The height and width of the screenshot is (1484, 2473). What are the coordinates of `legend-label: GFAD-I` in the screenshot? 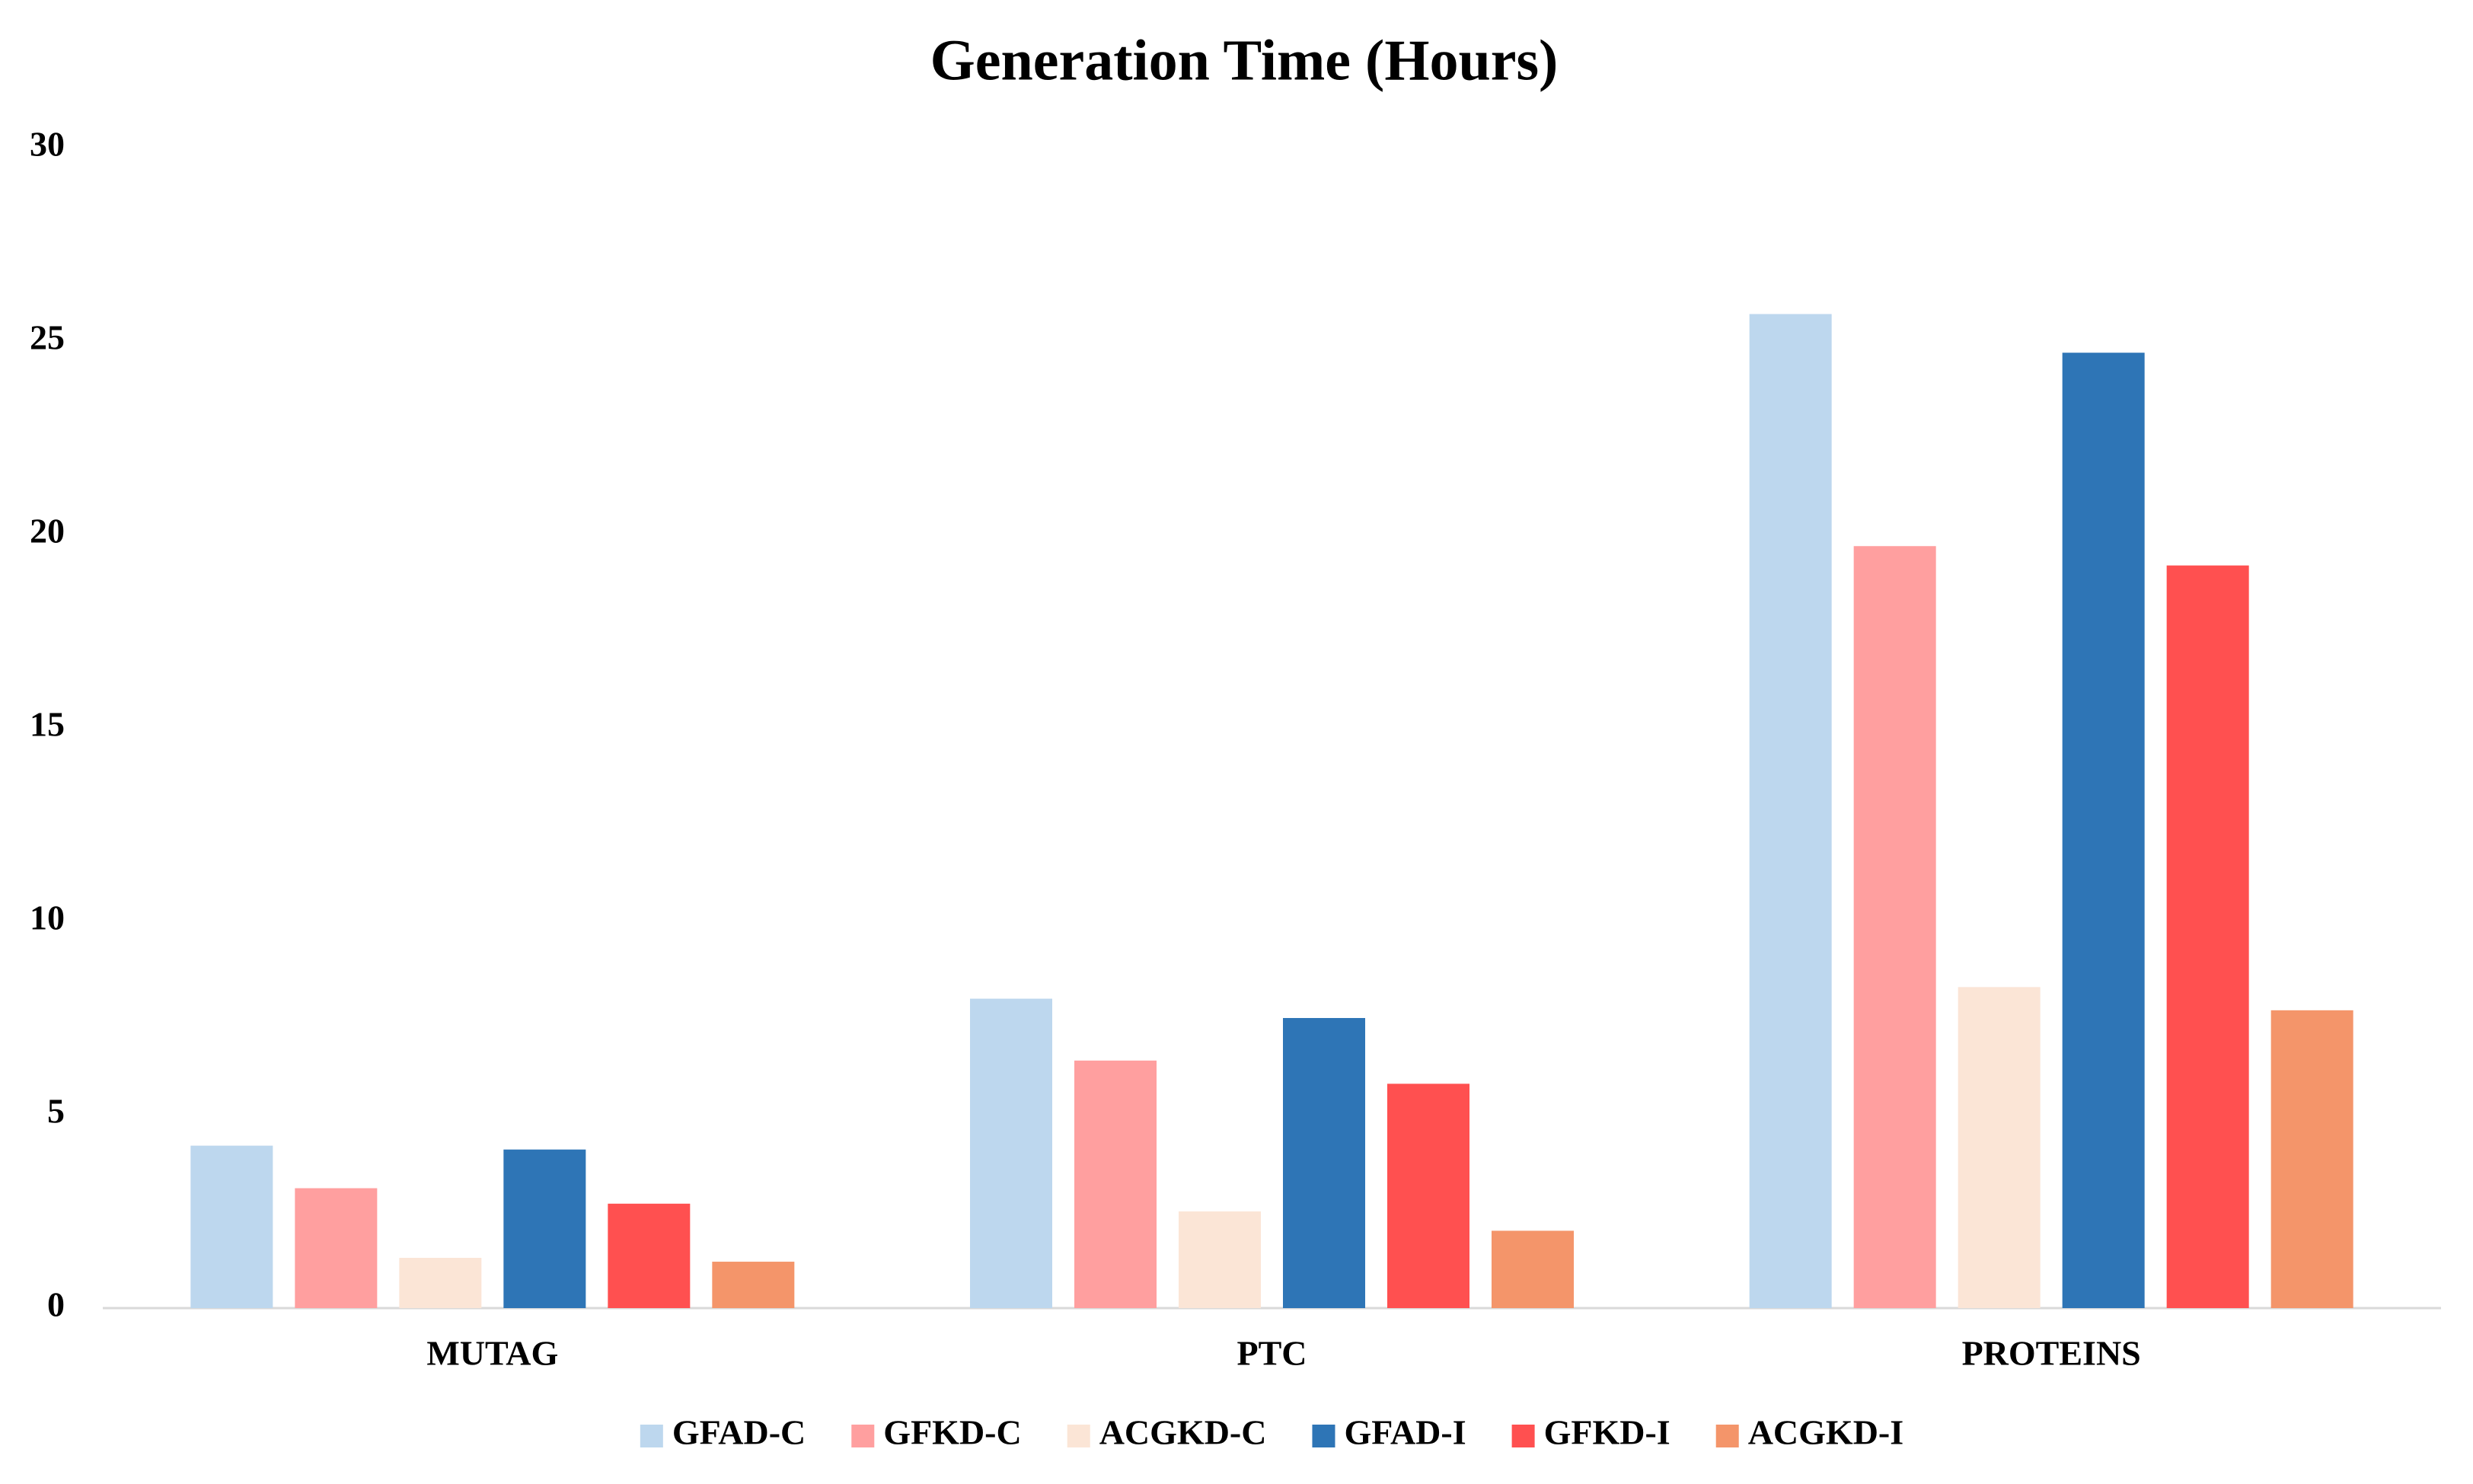 It's located at (1405, 1432).